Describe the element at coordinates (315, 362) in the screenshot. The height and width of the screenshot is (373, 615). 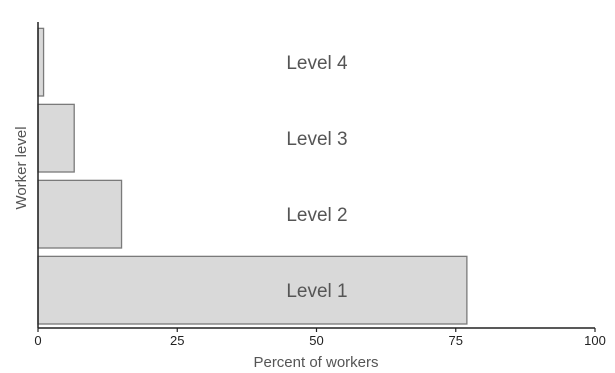
I see `x-axis-title: Percent of workers` at that location.